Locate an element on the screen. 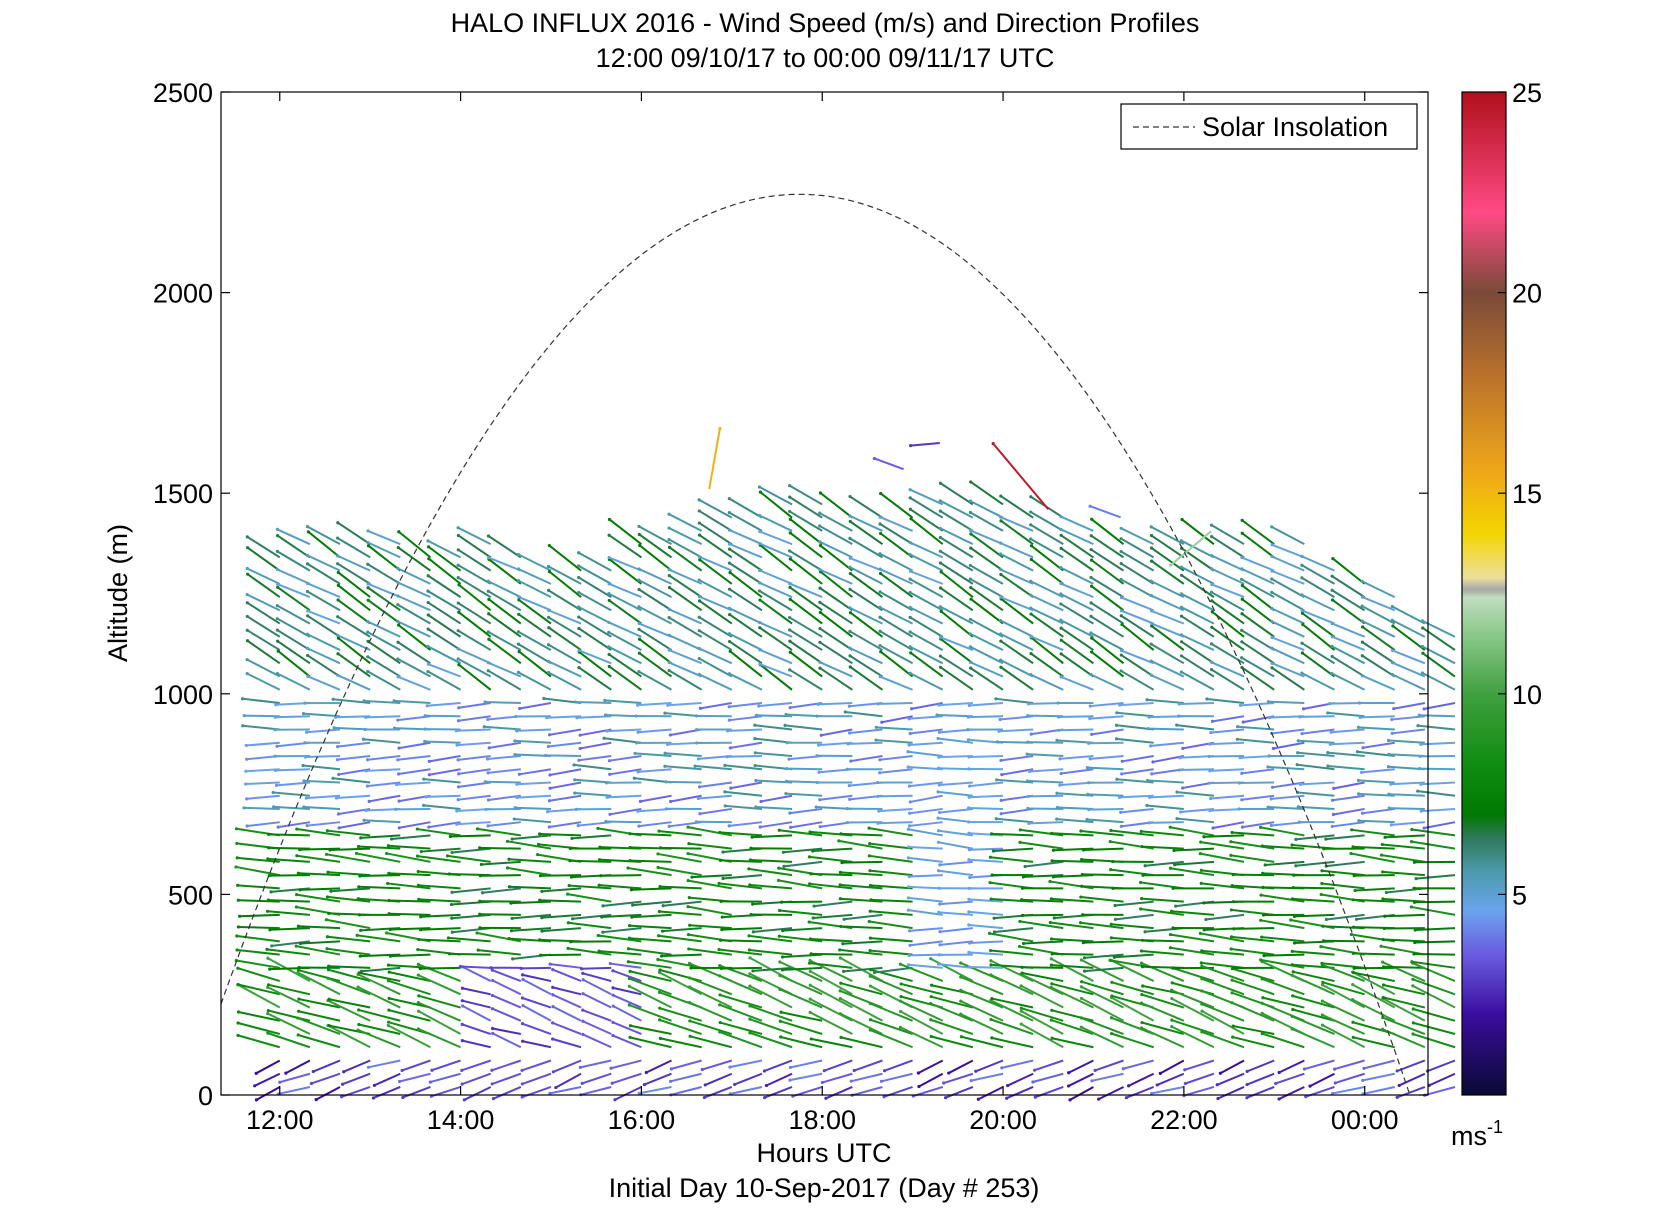 The image size is (1679, 1216). legend: Solar Insolation is located at coordinates (1269, 126).